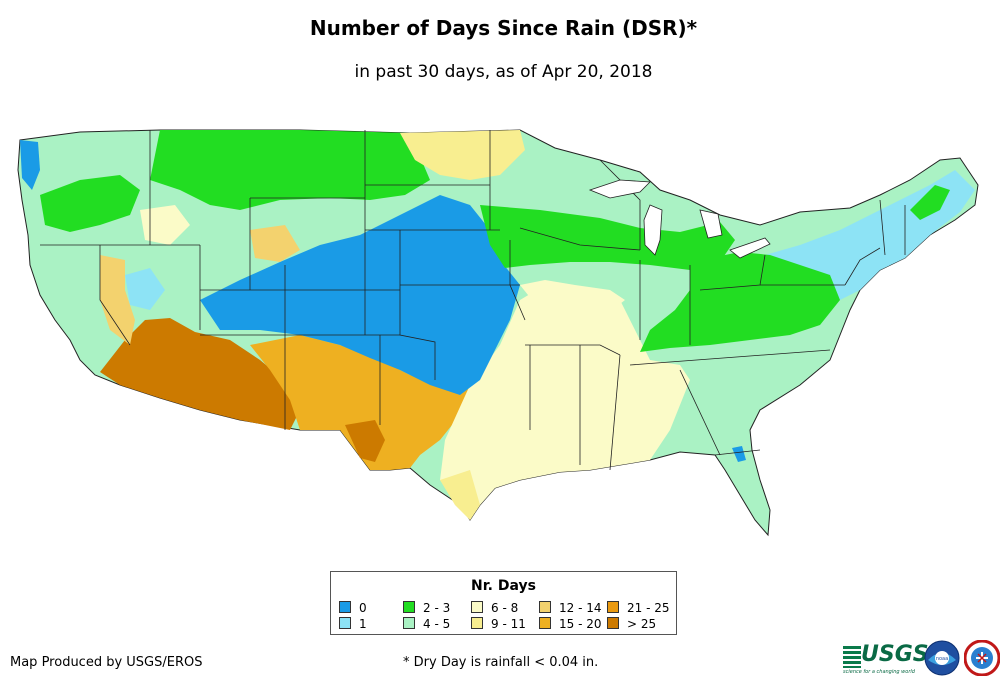 This screenshot has height=691, width=1007. What do you see at coordinates (353, 608) in the screenshot?
I see `legend-item-0: 0` at bounding box center [353, 608].